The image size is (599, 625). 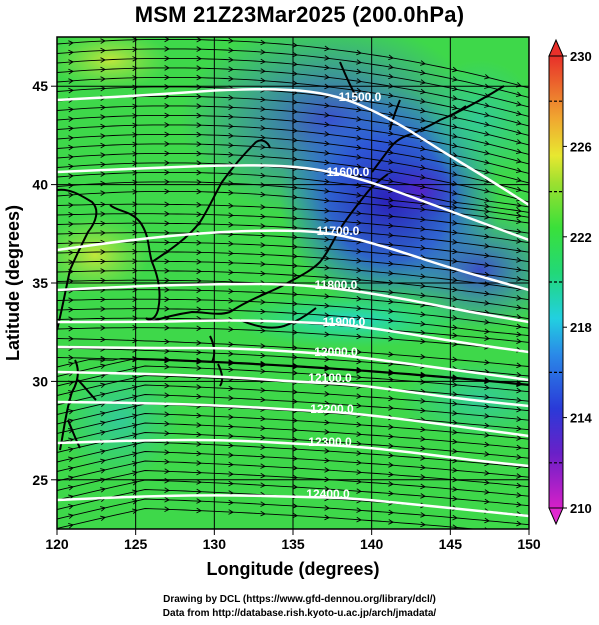 I want to click on contour-label: 11700.0, so click(x=338, y=231).